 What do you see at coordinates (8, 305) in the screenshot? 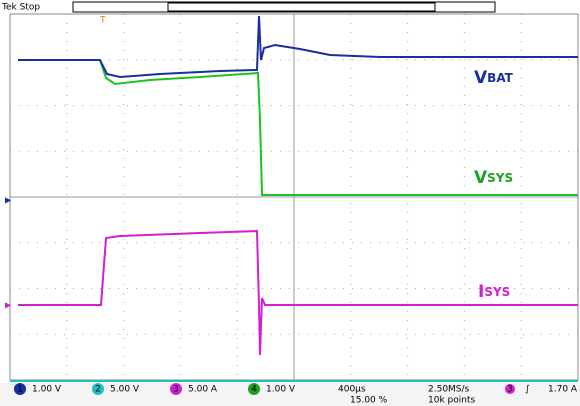
I see `ch3-marker: ▶` at bounding box center [8, 305].